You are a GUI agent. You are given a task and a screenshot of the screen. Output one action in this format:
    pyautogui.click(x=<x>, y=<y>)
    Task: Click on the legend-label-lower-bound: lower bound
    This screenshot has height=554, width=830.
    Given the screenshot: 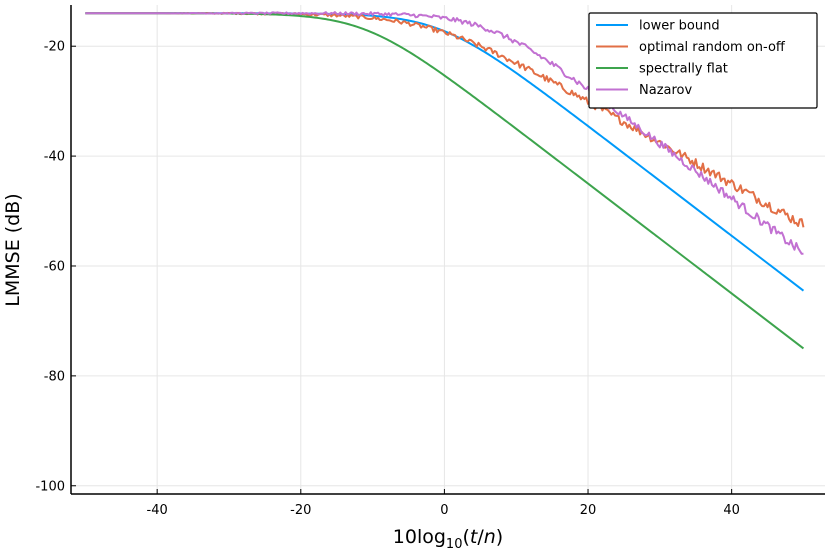 What is the action you would take?
    pyautogui.click(x=679, y=26)
    